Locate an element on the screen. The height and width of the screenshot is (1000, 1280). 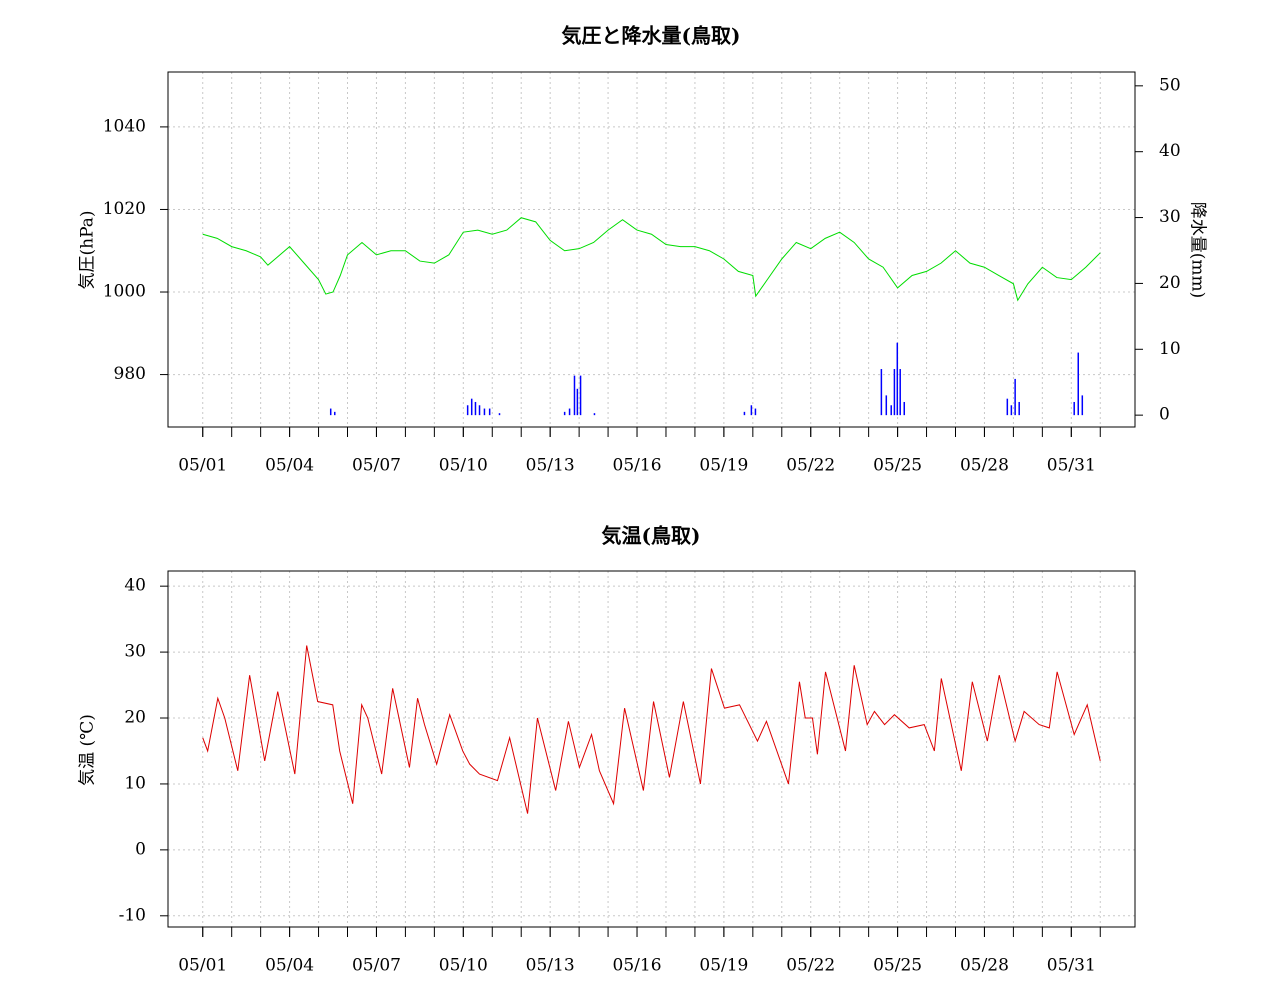
y2-tick-label: 20 is located at coordinates (1170, 283).